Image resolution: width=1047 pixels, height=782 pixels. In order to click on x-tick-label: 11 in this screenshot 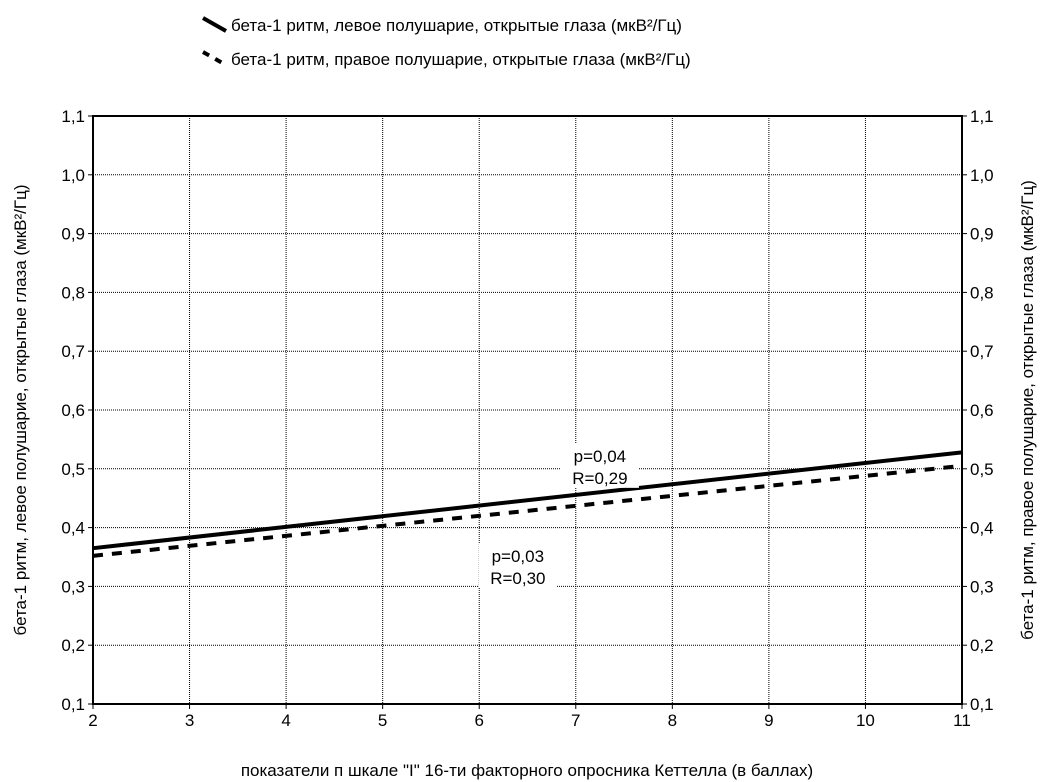, I will do `click(962, 720)`.